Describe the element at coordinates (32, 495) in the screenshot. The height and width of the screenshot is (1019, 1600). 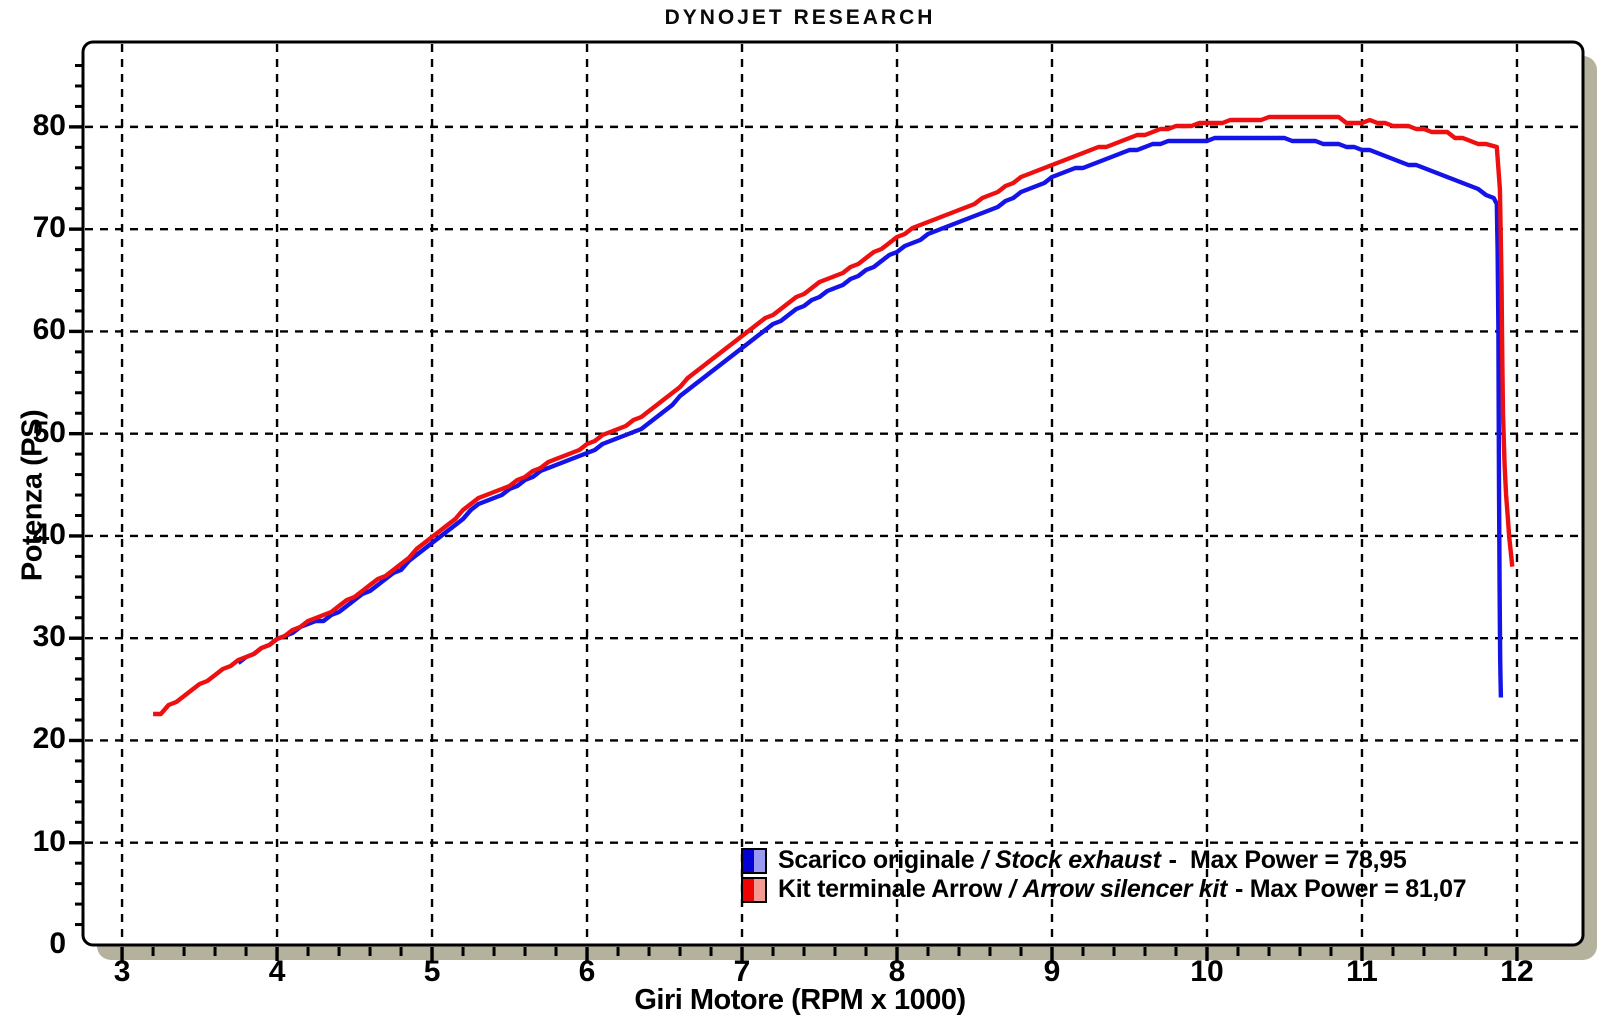
I see `y-axis-title: Potenza (PS)` at that location.